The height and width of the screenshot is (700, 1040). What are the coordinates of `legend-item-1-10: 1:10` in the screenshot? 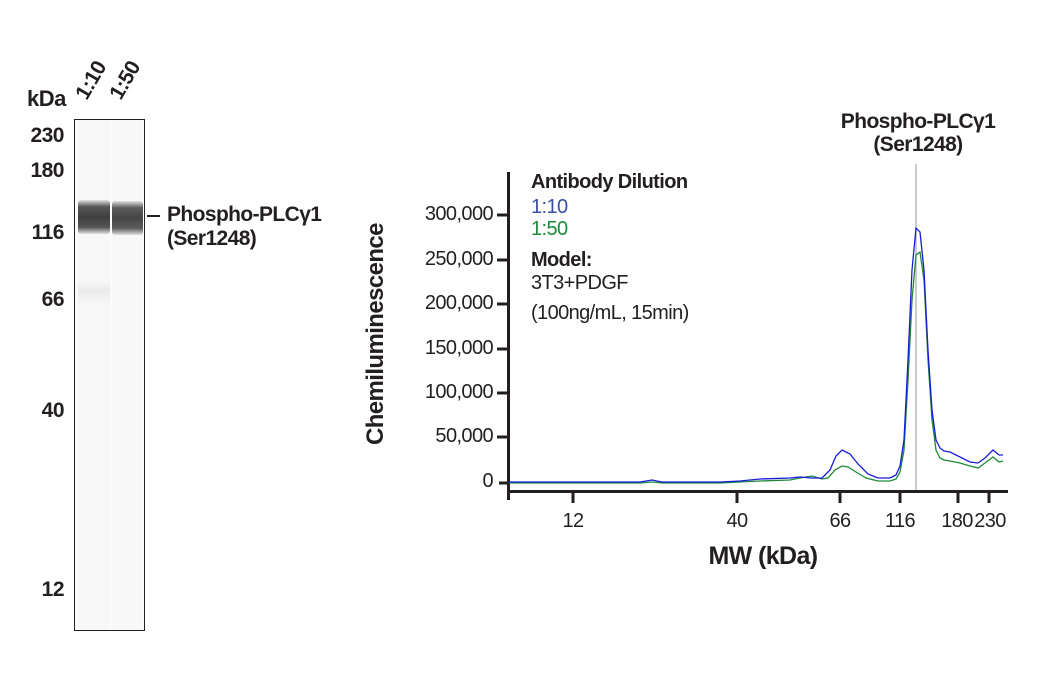 It's located at (549, 207).